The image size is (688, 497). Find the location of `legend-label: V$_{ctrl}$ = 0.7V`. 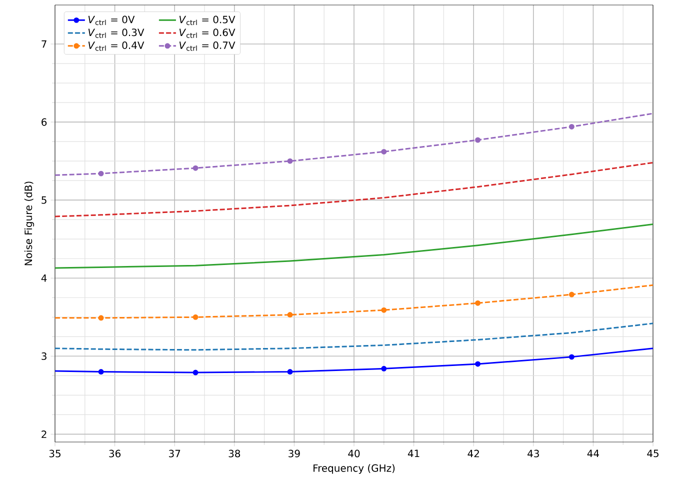

legend-label: V$_{ctrl}$ = 0.7V is located at coordinates (207, 46).